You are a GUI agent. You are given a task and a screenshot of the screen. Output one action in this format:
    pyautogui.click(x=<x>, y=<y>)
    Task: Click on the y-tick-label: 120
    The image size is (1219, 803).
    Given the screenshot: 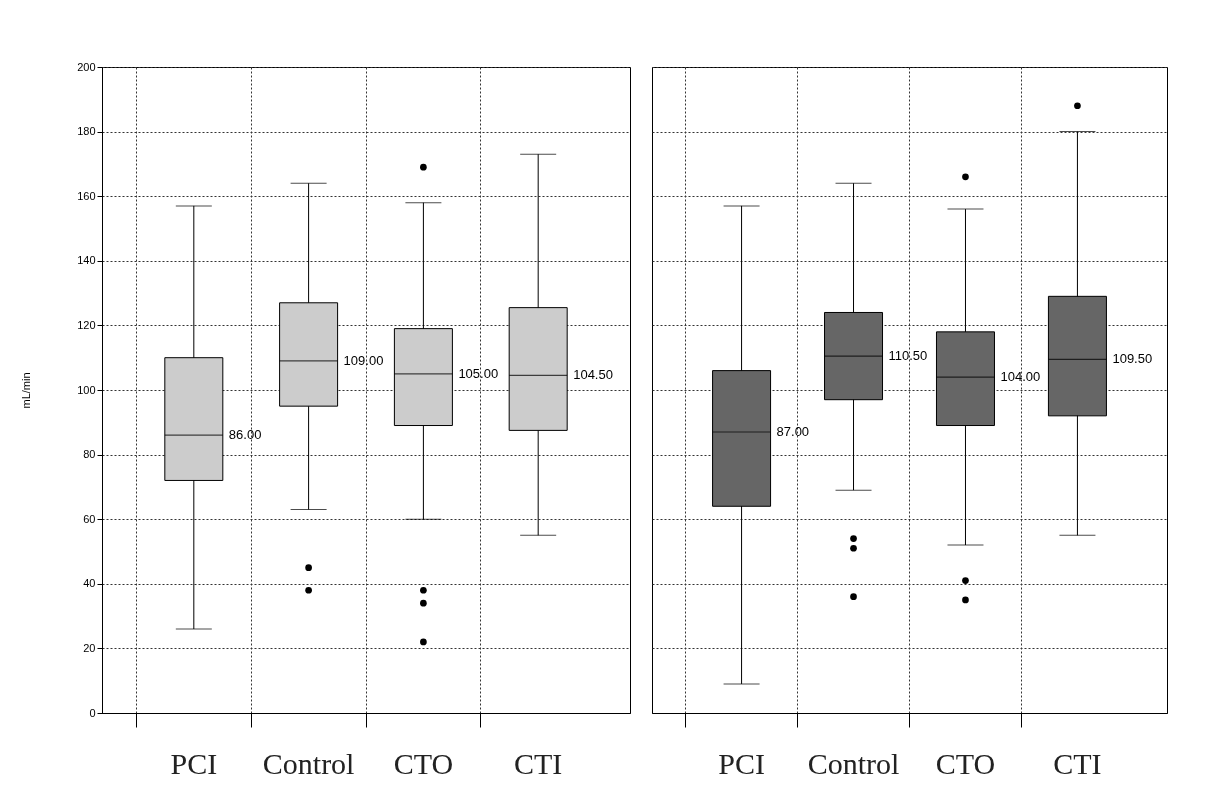 What is the action you would take?
    pyautogui.click(x=86, y=324)
    